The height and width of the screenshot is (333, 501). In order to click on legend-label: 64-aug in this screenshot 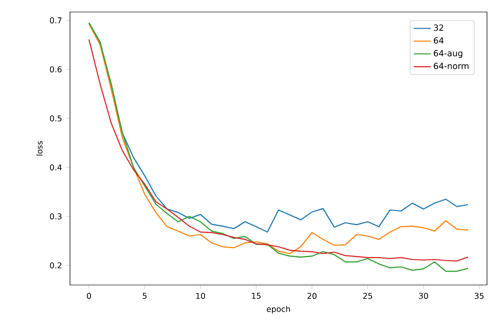, I will do `click(448, 54)`.